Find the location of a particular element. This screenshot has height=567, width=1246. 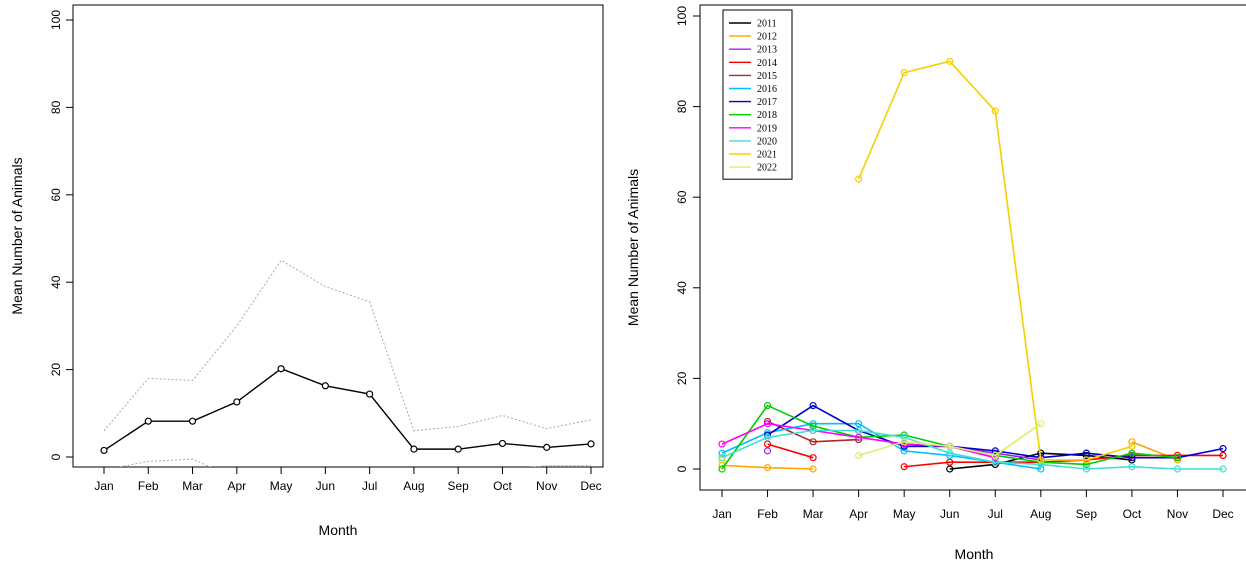

series-2020 is located at coordinates (972, 449).